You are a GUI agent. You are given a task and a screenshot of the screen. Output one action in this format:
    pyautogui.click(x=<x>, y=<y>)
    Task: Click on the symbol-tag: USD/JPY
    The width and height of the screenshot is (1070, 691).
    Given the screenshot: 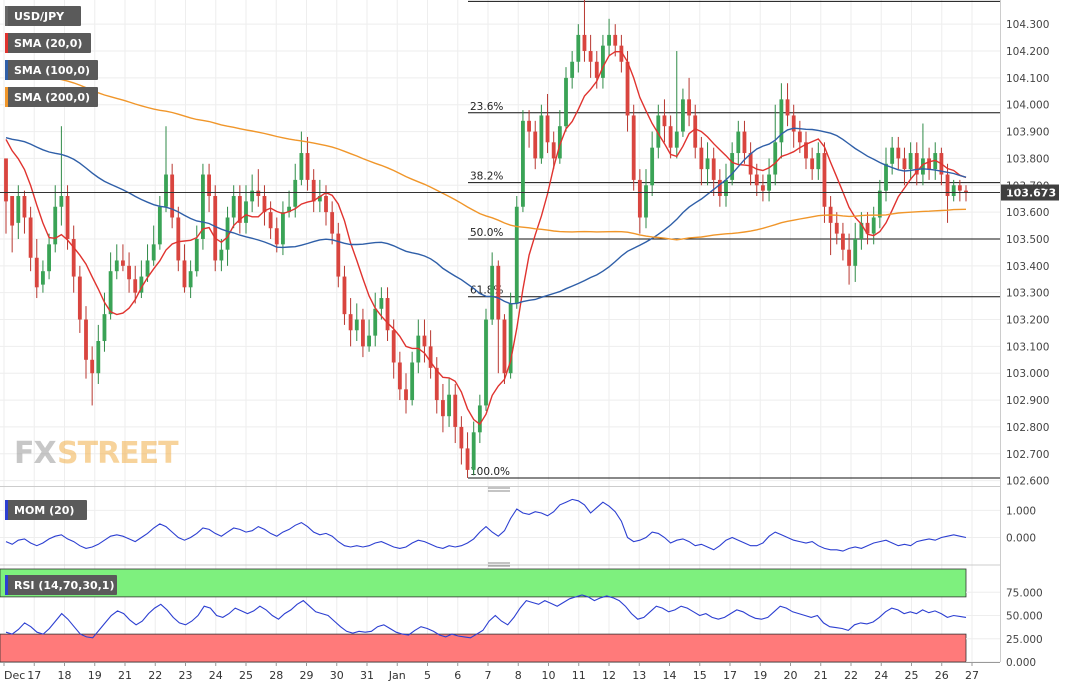 What is the action you would take?
    pyautogui.click(x=43, y=16)
    